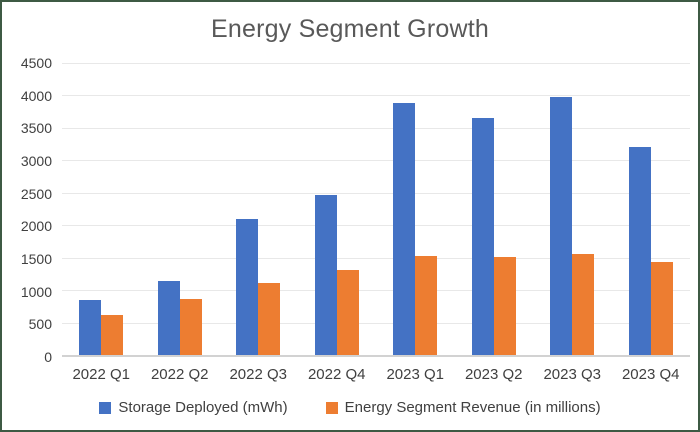  What do you see at coordinates (40, 324) in the screenshot?
I see `y-tick-label: 500` at bounding box center [40, 324].